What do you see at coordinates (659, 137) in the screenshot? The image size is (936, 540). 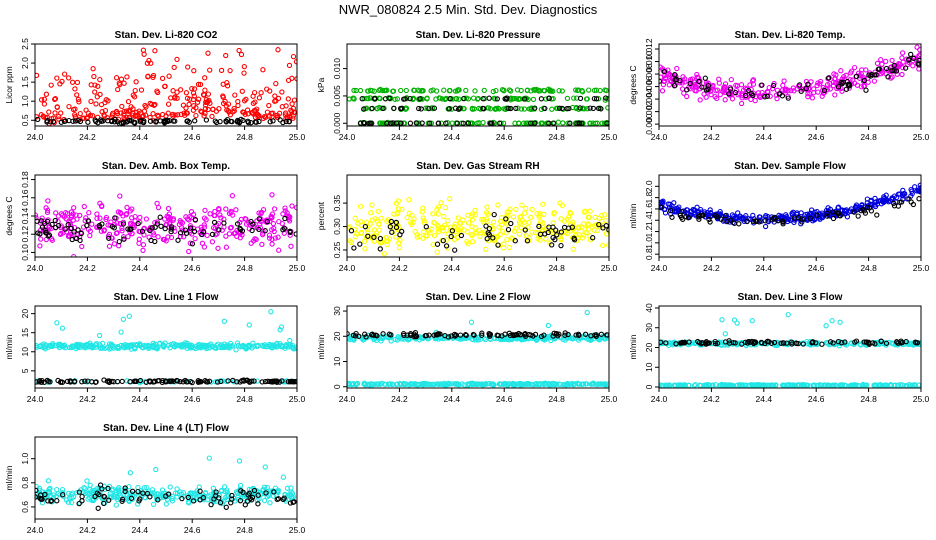 I see `x-tick-label: 24.0` at bounding box center [659, 137].